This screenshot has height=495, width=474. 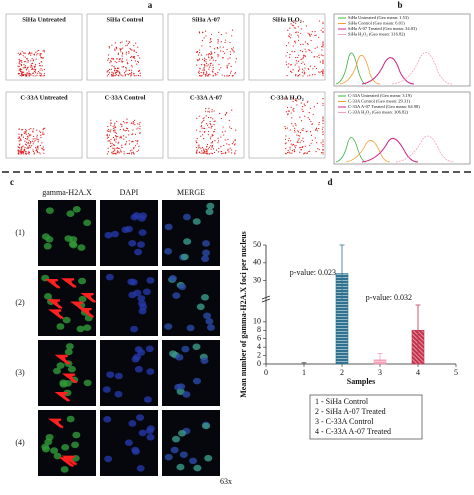 I want to click on error-bar, so click(x=380, y=358).